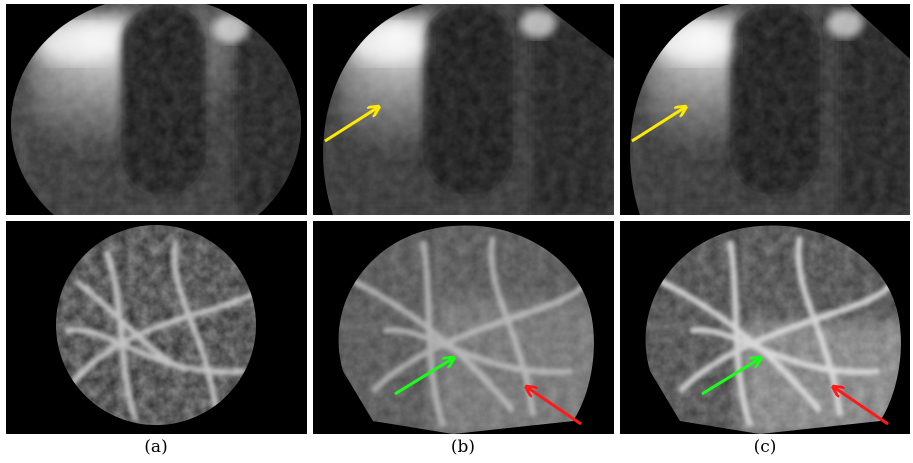 This screenshot has width=913, height=463. I want to click on microscopy-image-top-a, so click(156, 109).